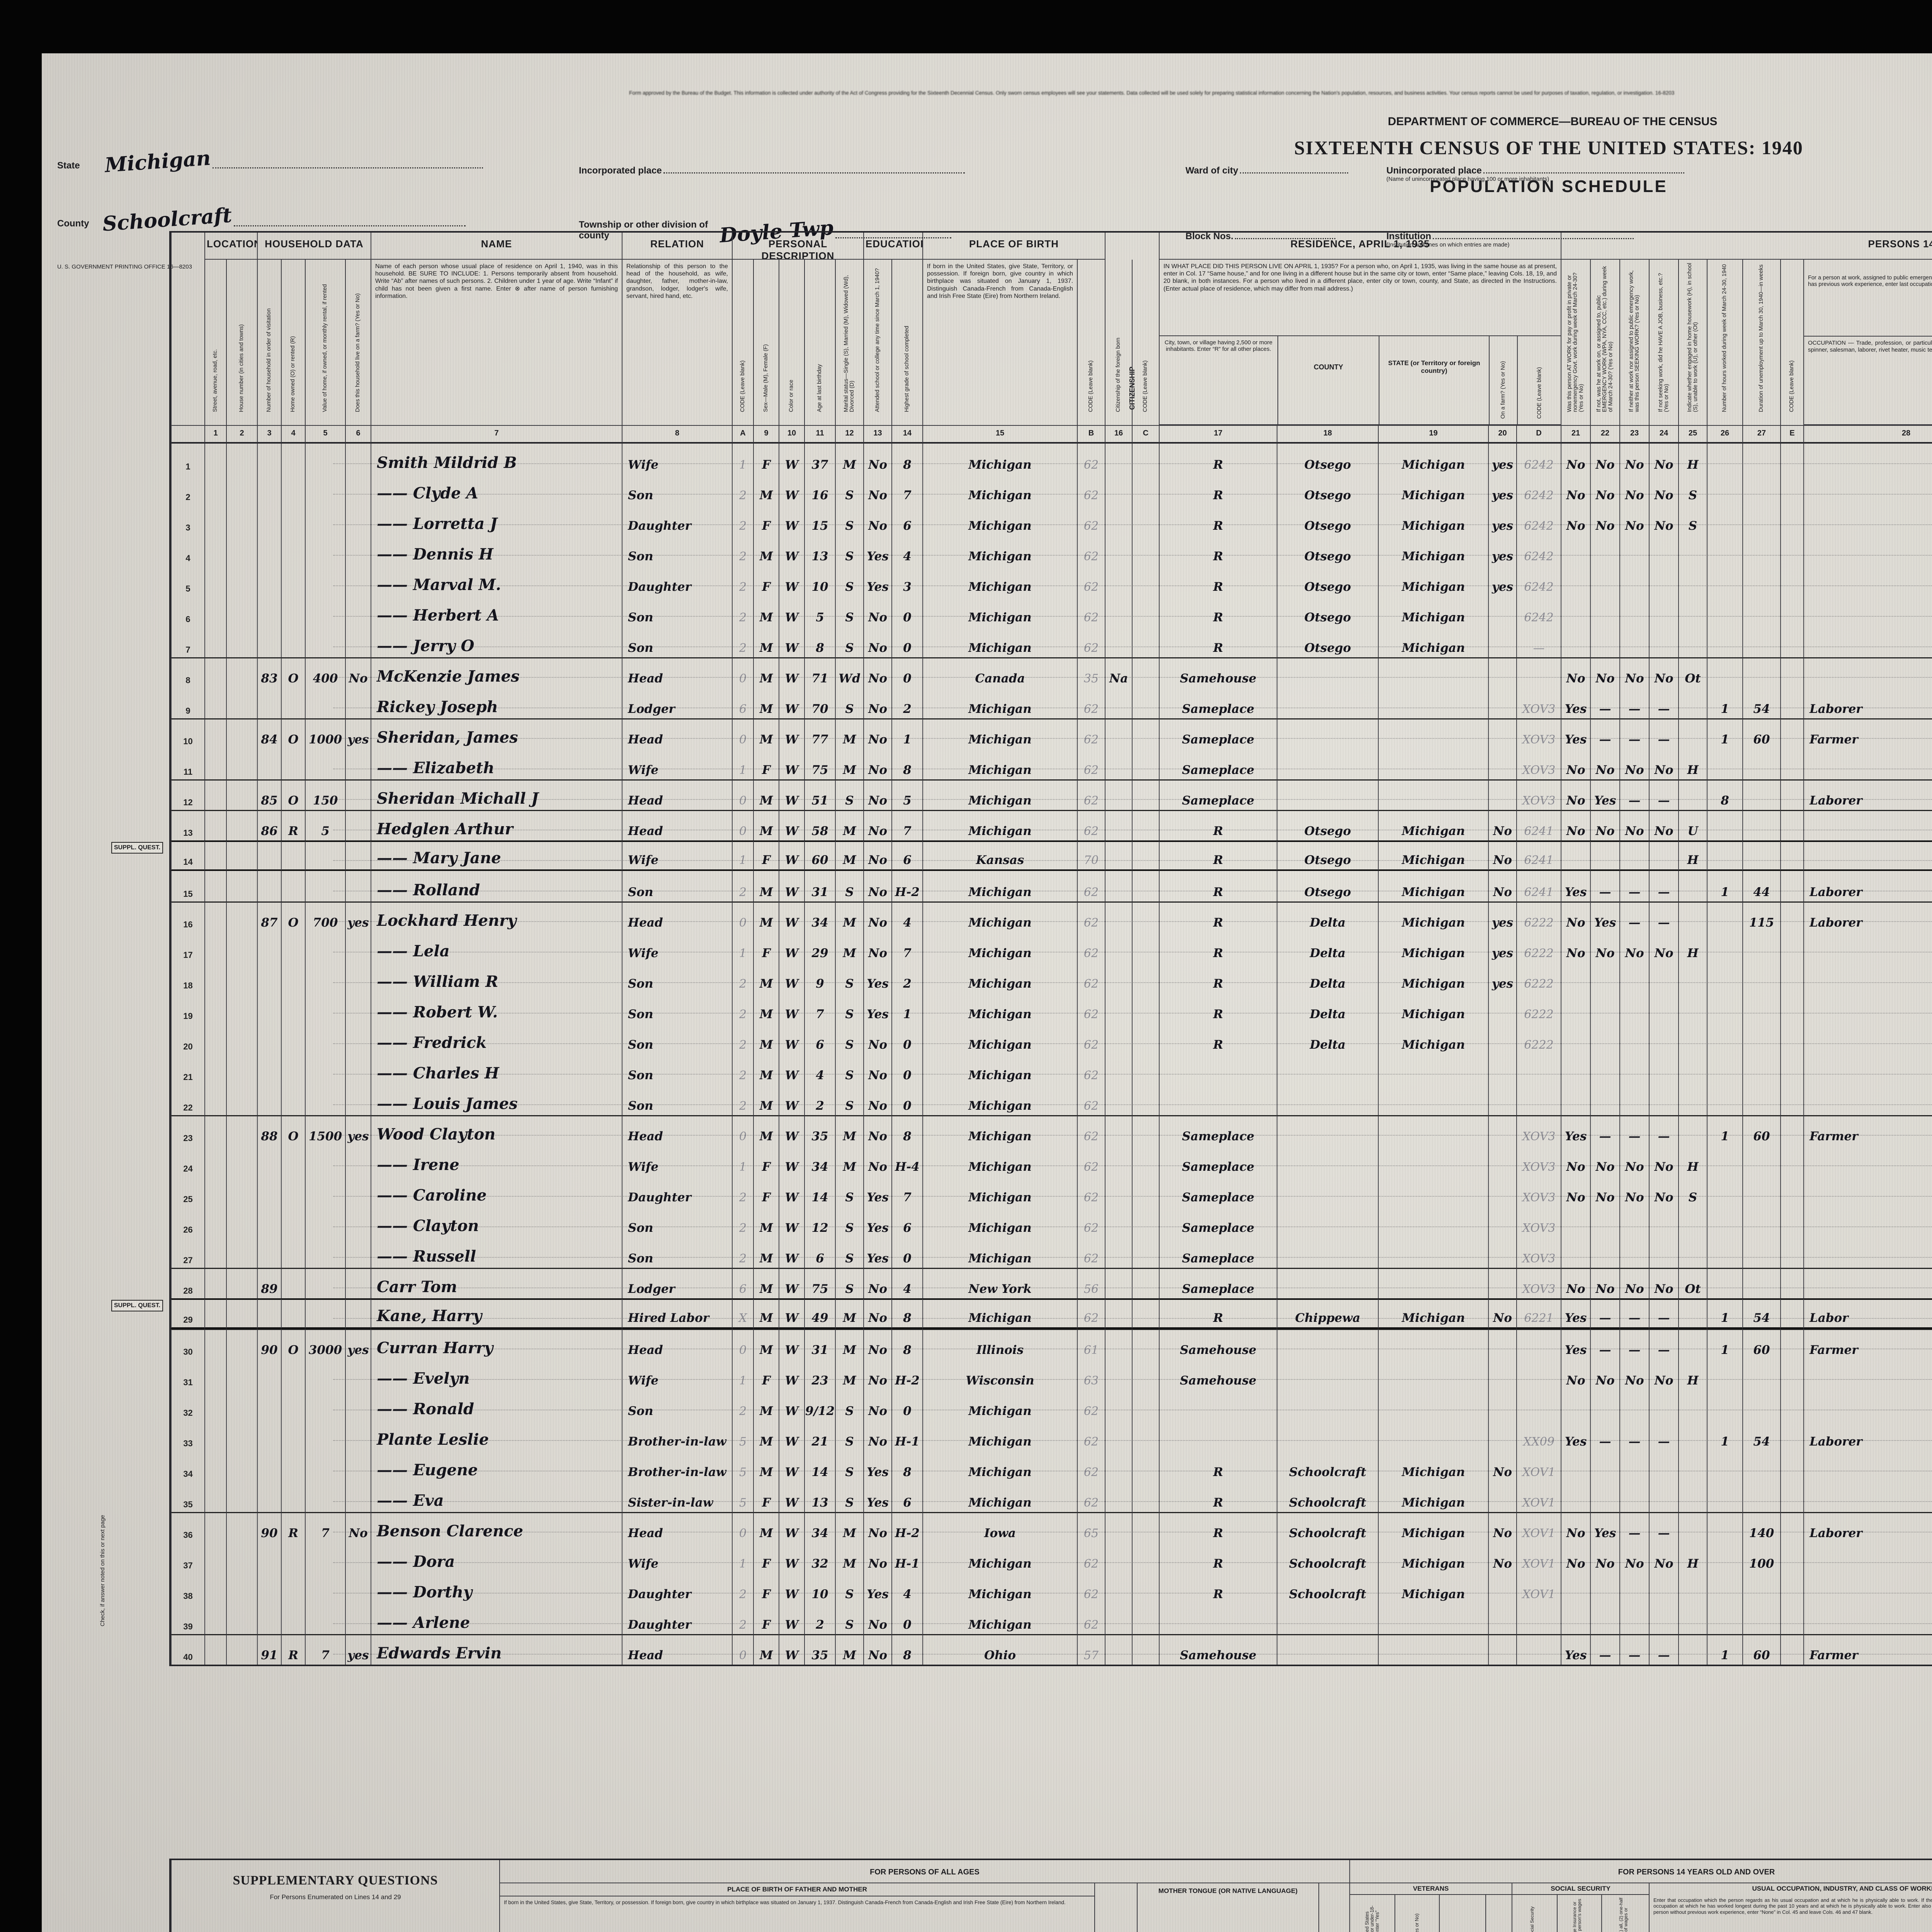  Describe the element at coordinates (1360, 246) in the screenshot. I see `group-residence: RESIDENCE, APRIL 1, 1935` at that location.